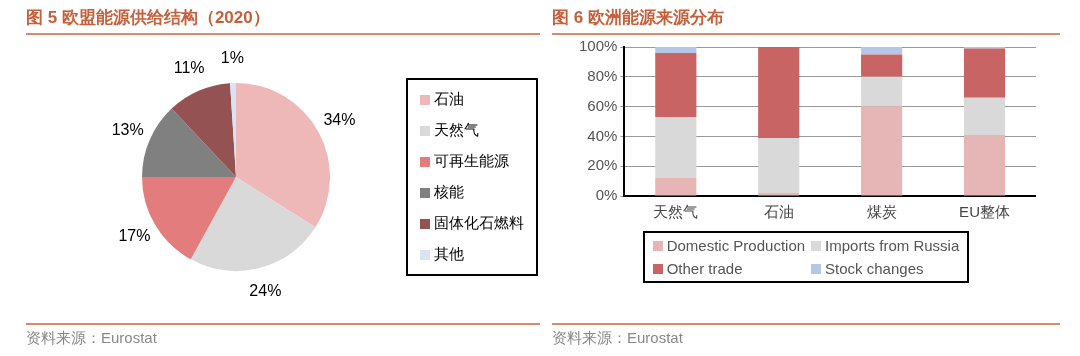  I want to click on legend-label: 核能, so click(449, 192).